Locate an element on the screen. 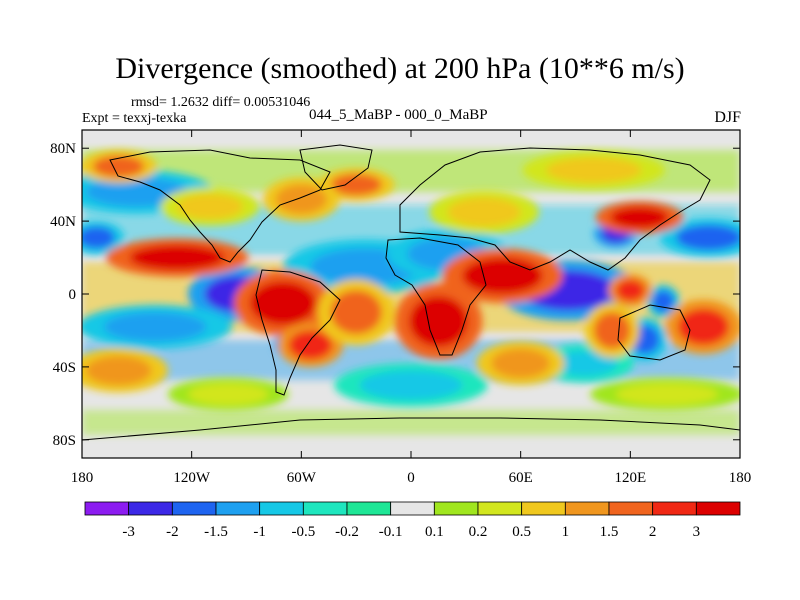 The height and width of the screenshot is (600, 800). x-tick-label: 120W is located at coordinates (192, 478).